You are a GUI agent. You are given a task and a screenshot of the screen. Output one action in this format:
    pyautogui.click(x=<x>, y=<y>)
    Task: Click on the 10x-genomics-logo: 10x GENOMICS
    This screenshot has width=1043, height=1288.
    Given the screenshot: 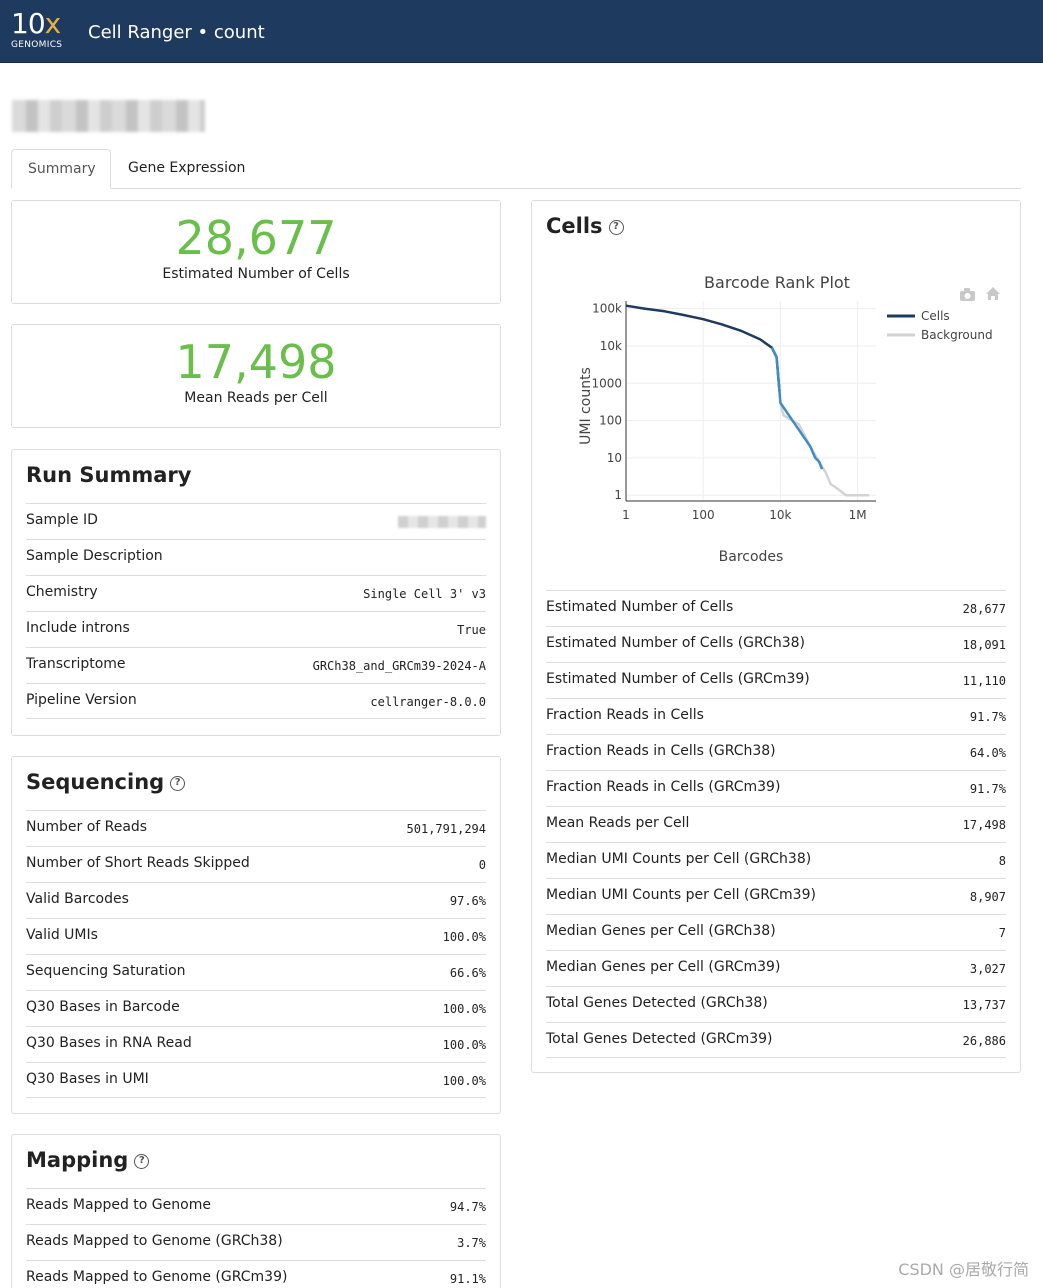 What is the action you would take?
    pyautogui.click(x=37, y=29)
    